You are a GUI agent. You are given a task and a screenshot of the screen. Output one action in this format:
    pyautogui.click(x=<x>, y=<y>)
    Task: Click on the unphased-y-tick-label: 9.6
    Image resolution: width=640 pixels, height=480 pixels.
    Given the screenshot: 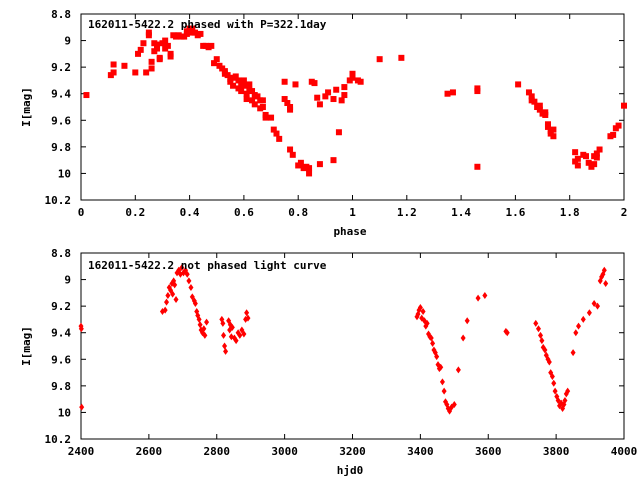 What is the action you would take?
    pyautogui.click(x=61, y=359)
    